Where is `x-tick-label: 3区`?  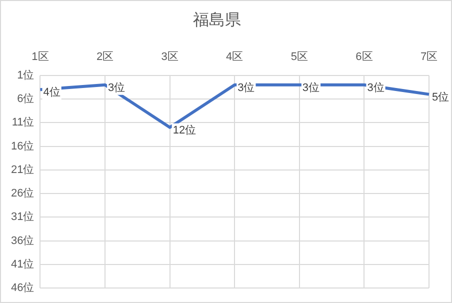 x-tick-label: 3区 is located at coordinates (169, 56).